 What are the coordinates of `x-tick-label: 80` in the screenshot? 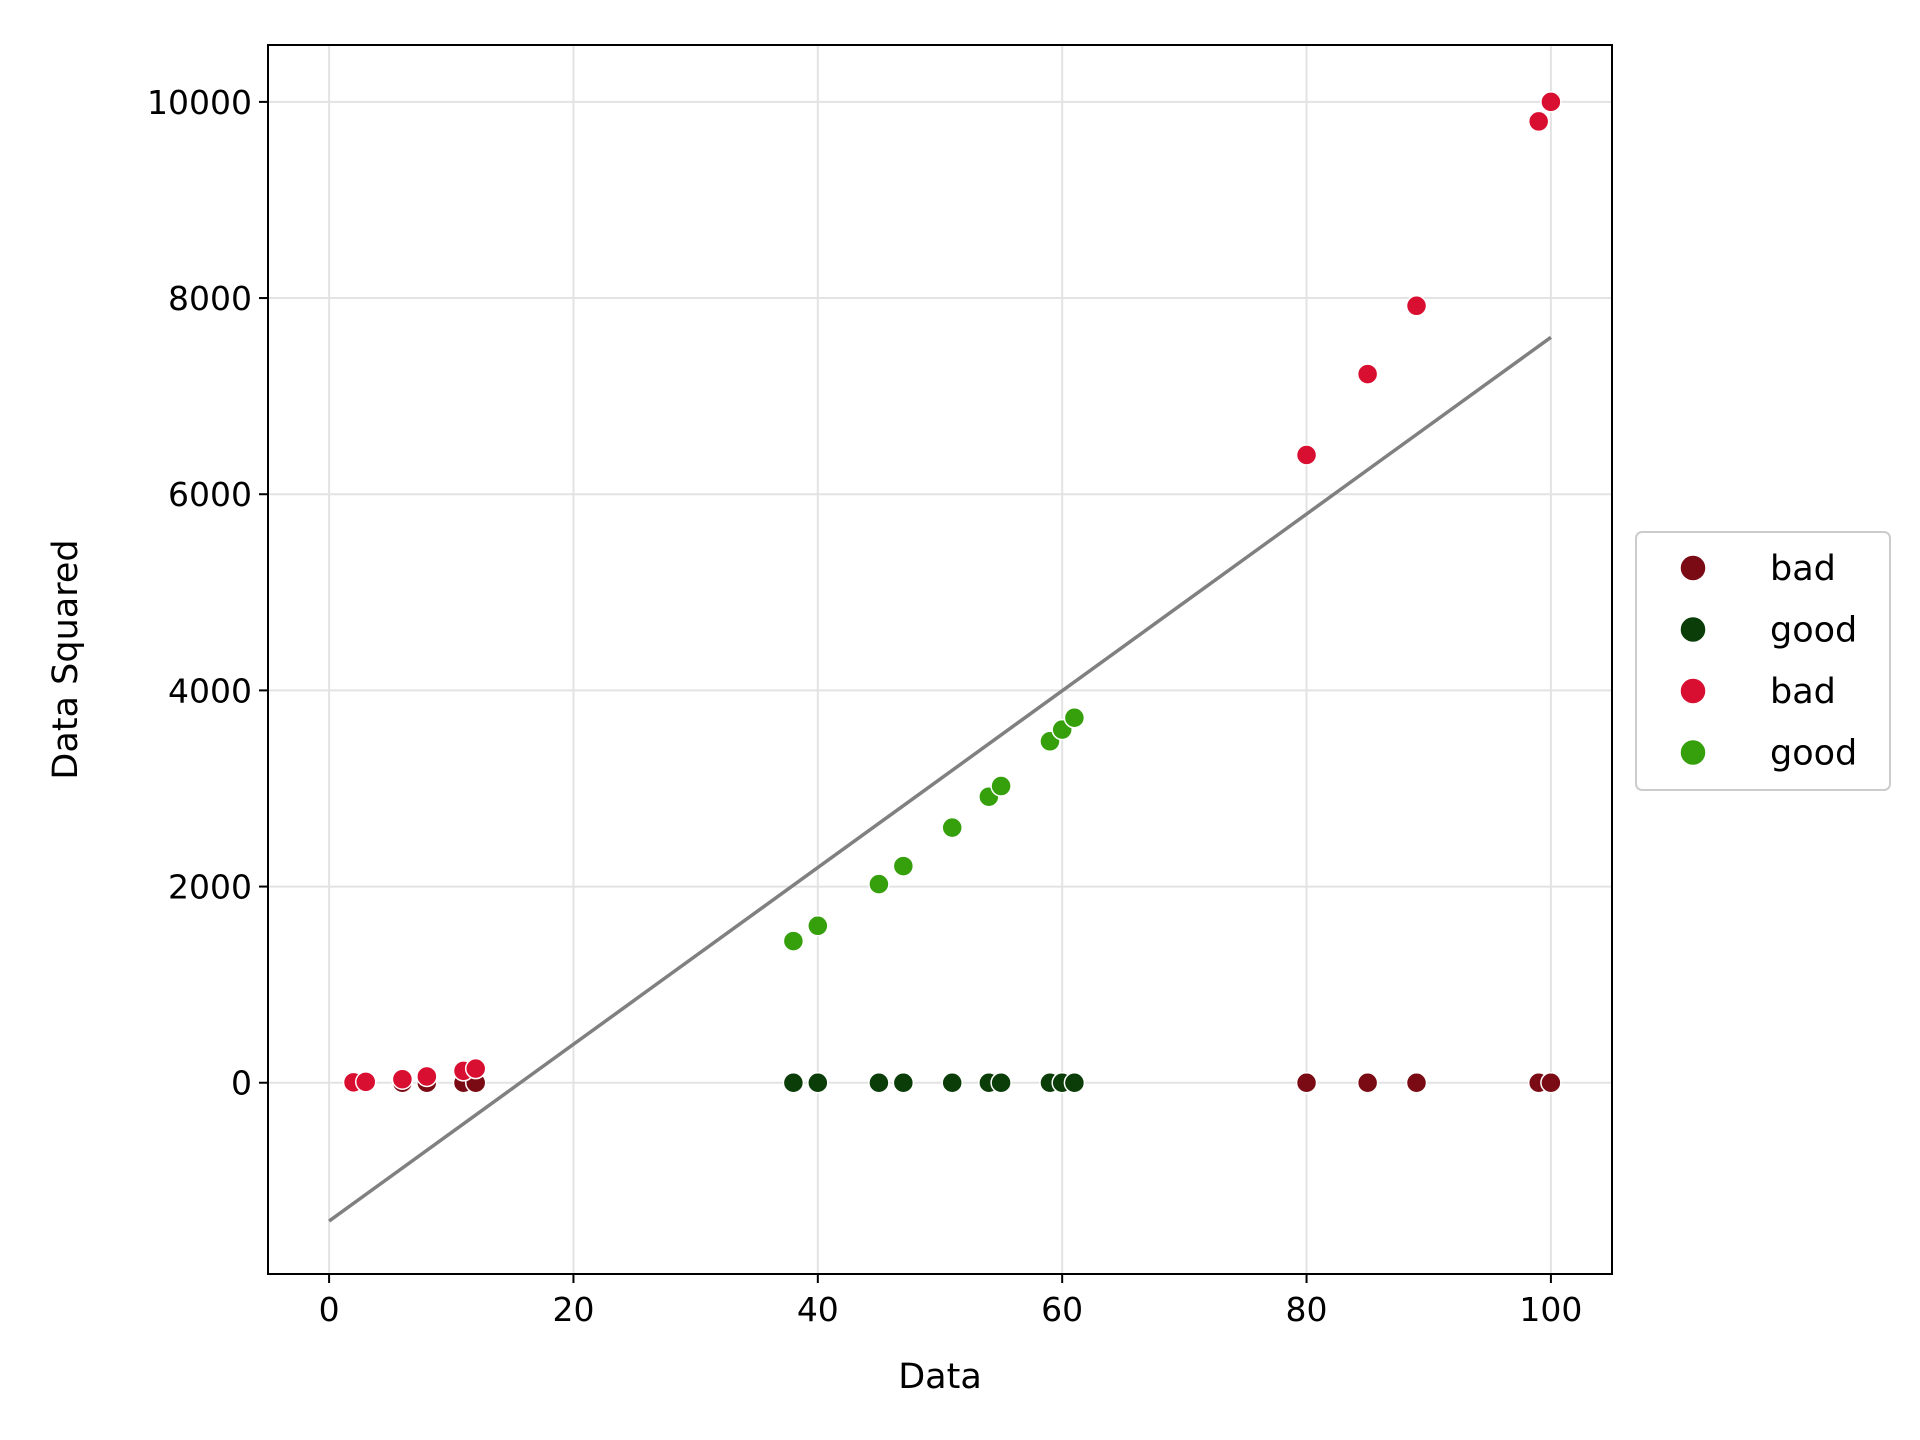 It's located at (1307, 1309).